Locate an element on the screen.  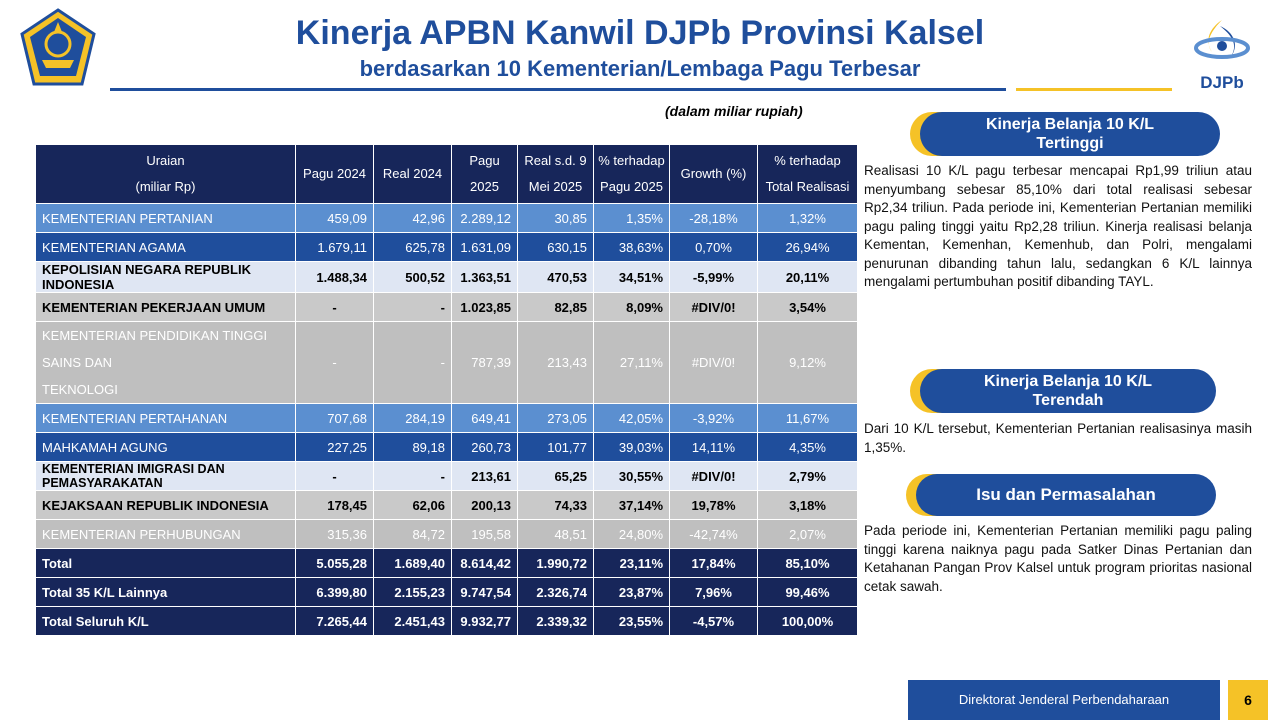
cell-pct-total: 2,07% is located at coordinates (807, 534).